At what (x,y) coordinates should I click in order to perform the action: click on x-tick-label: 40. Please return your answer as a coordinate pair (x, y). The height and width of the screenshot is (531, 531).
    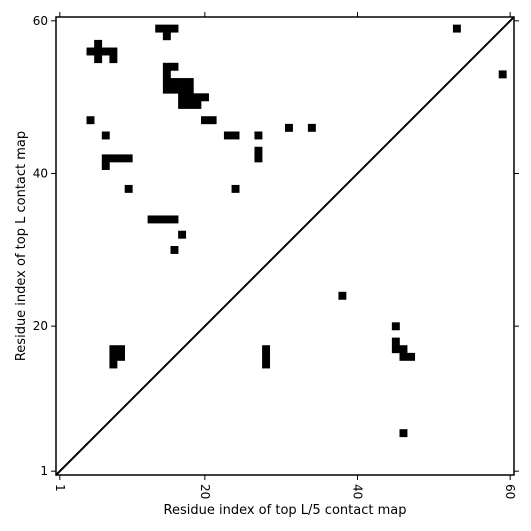
    Looking at the image, I should click on (358, 491).